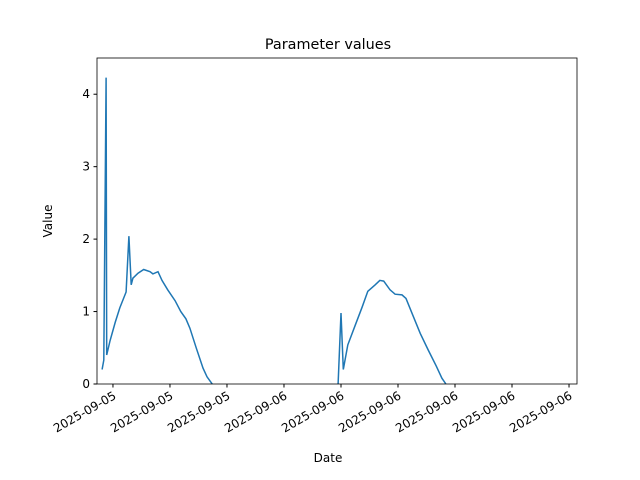 The image size is (640, 480). Describe the element at coordinates (48, 221) in the screenshot. I see `y-axis-label: Value` at that location.